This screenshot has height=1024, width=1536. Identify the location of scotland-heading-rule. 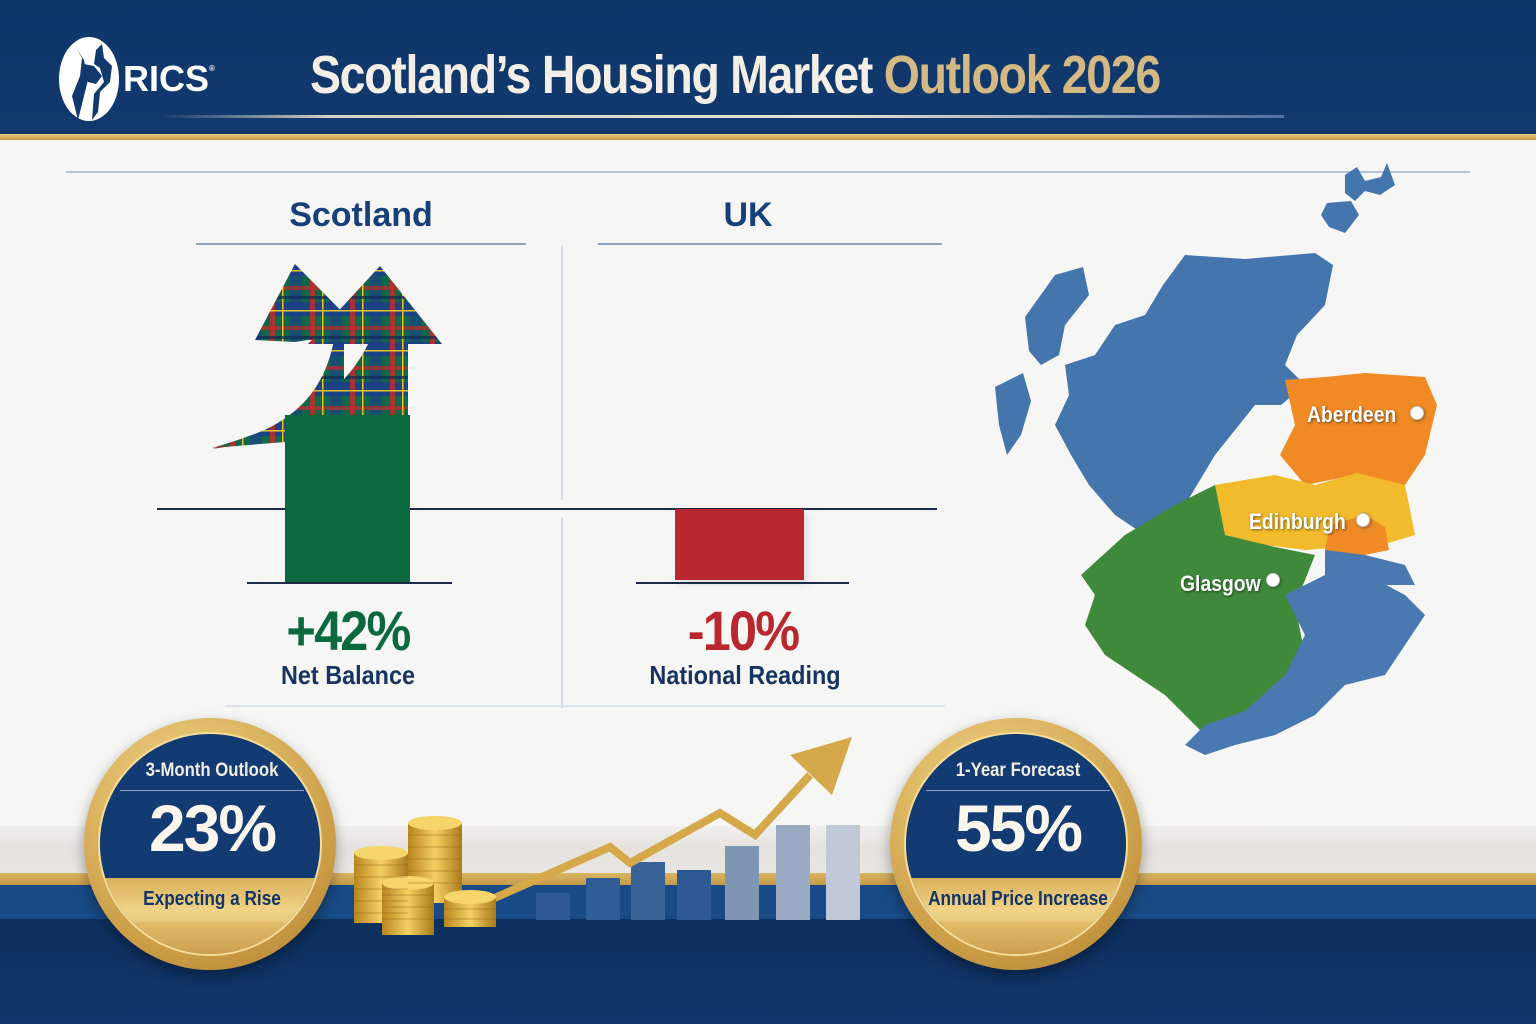
(361, 244).